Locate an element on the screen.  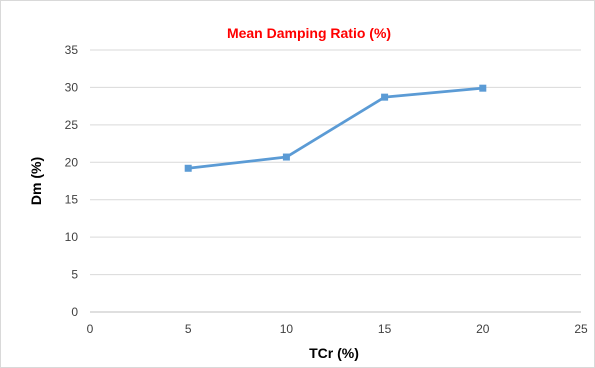
x-tick-label: 10 is located at coordinates (287, 329).